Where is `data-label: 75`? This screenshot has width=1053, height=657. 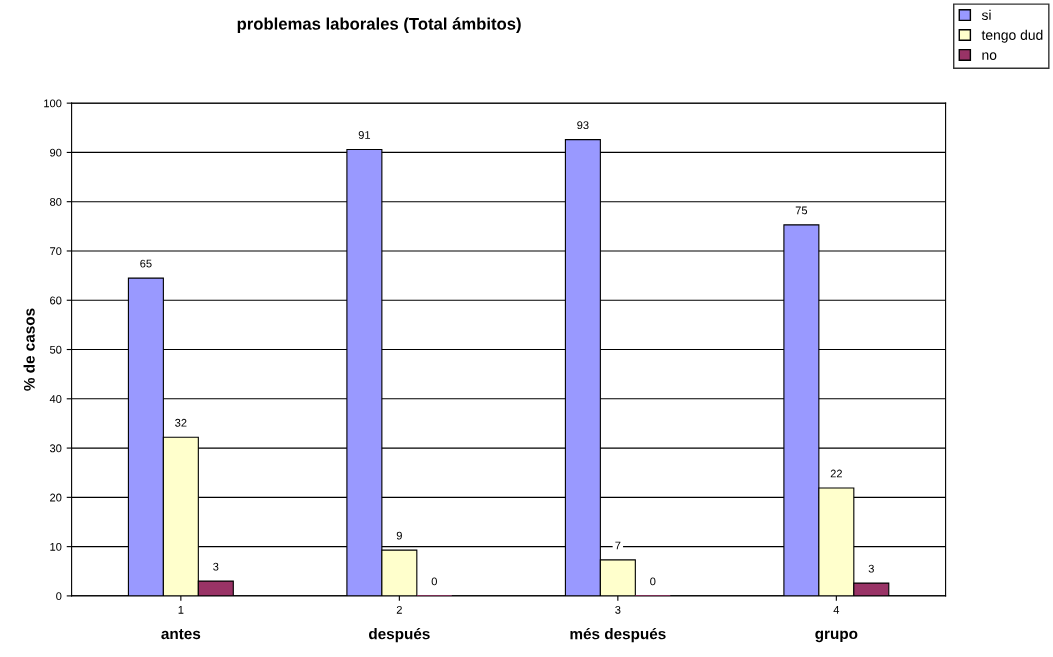
data-label: 75 is located at coordinates (801, 210).